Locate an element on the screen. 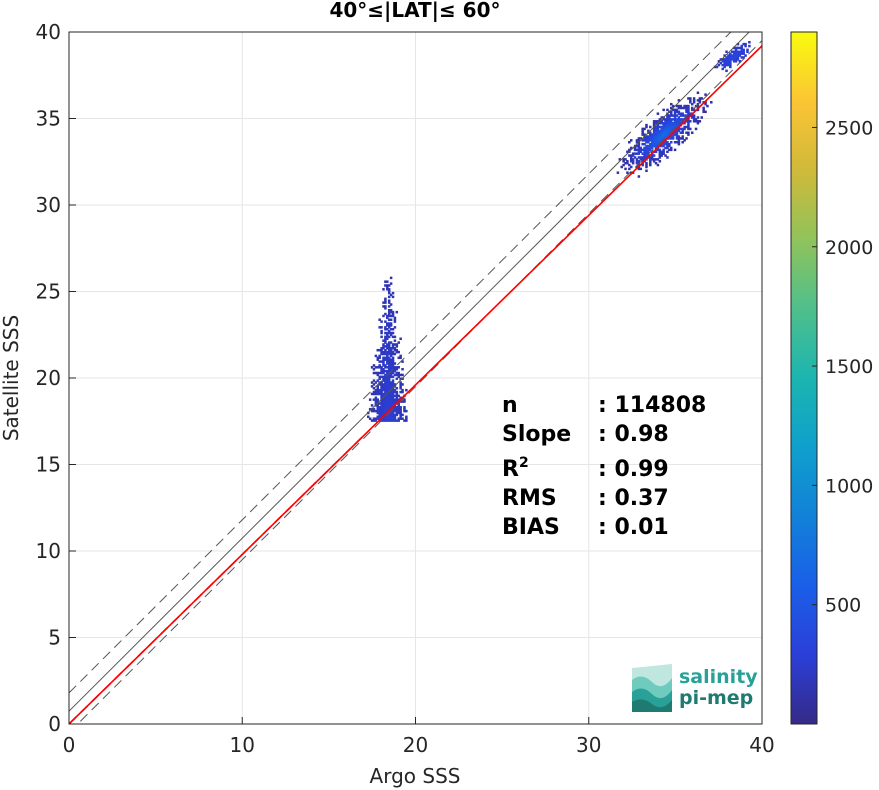 This screenshot has height=790, width=879. stat-value: : 0.01 is located at coordinates (633, 527).